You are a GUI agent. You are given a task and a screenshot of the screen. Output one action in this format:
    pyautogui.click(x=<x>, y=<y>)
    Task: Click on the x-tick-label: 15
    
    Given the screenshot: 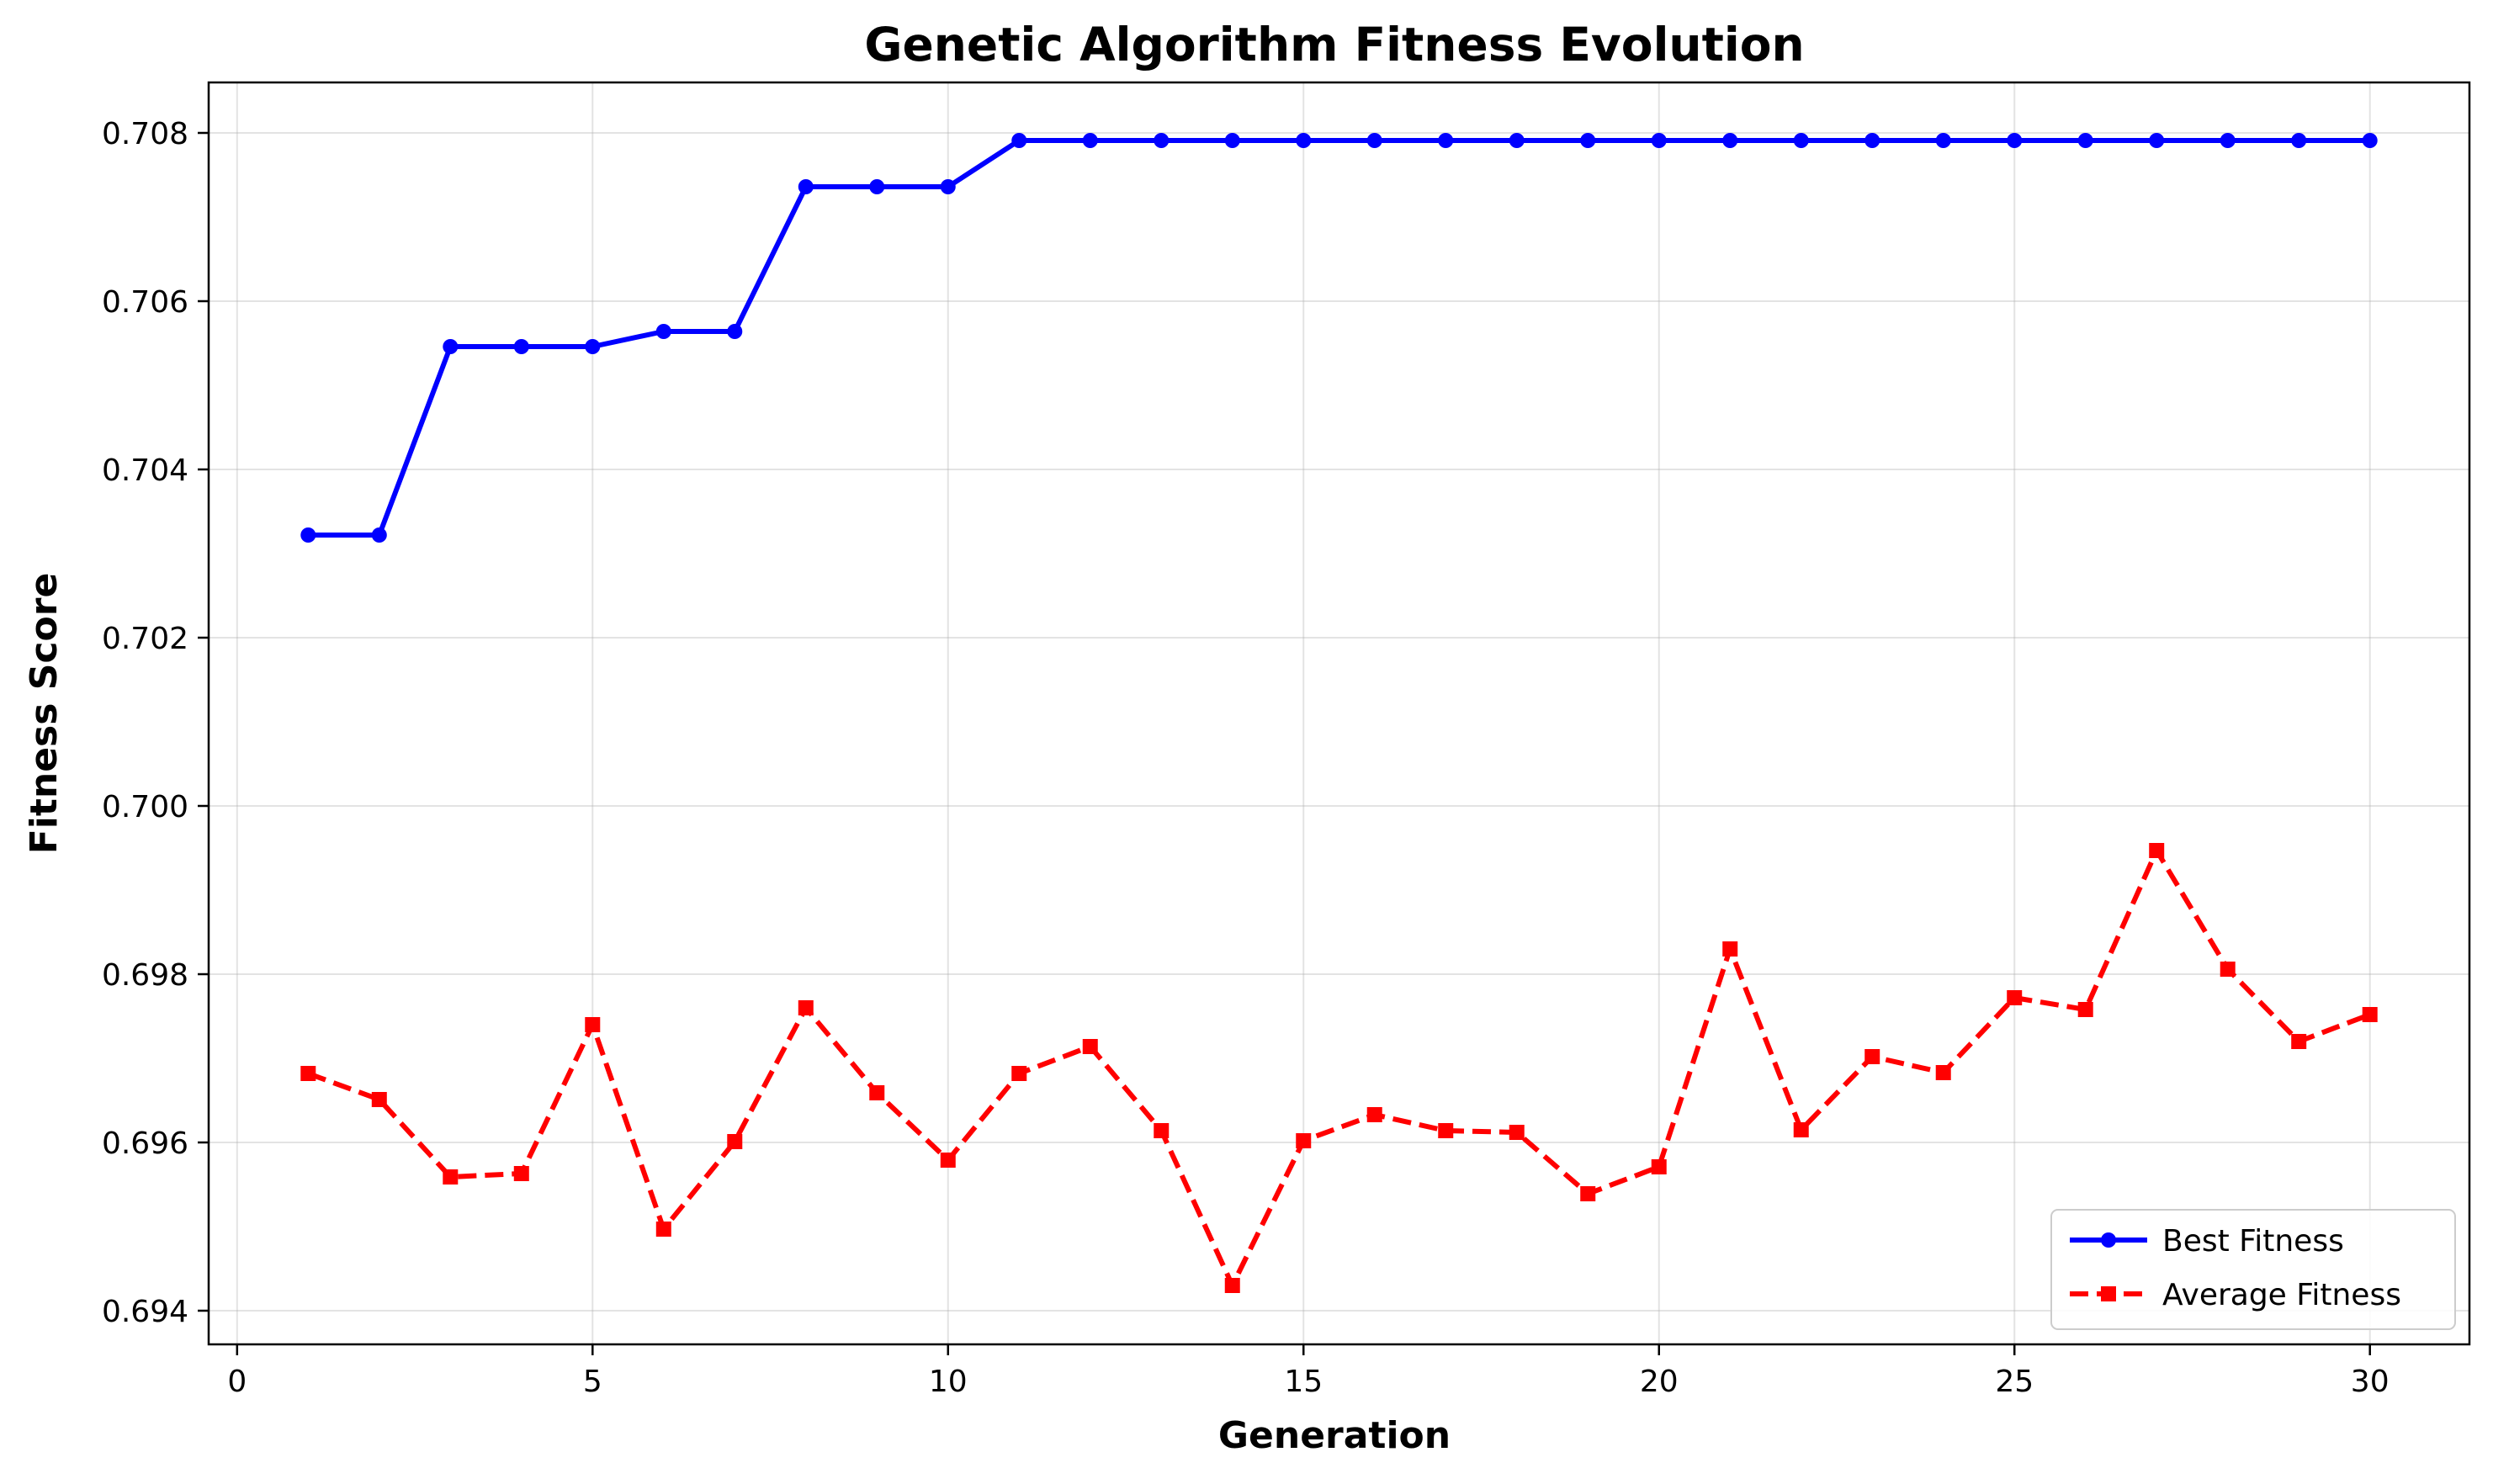 What is the action you would take?
    pyautogui.click(x=1303, y=1382)
    